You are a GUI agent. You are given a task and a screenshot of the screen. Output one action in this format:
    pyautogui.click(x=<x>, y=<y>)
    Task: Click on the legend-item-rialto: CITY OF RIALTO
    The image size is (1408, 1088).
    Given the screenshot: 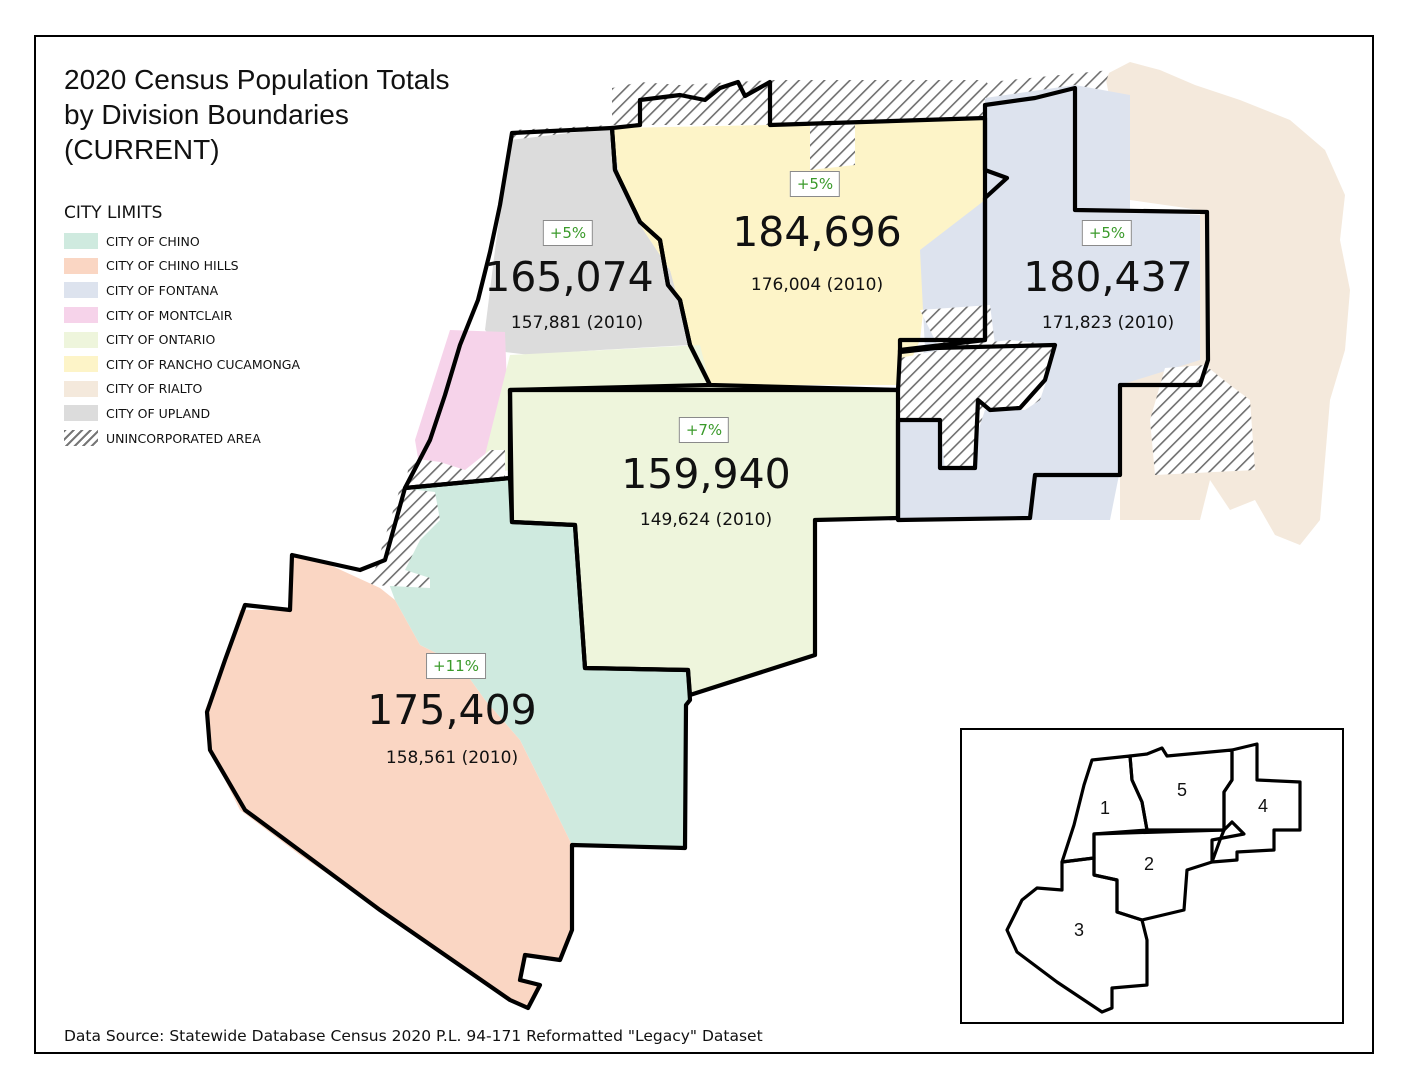 What is the action you would take?
    pyautogui.click(x=182, y=389)
    